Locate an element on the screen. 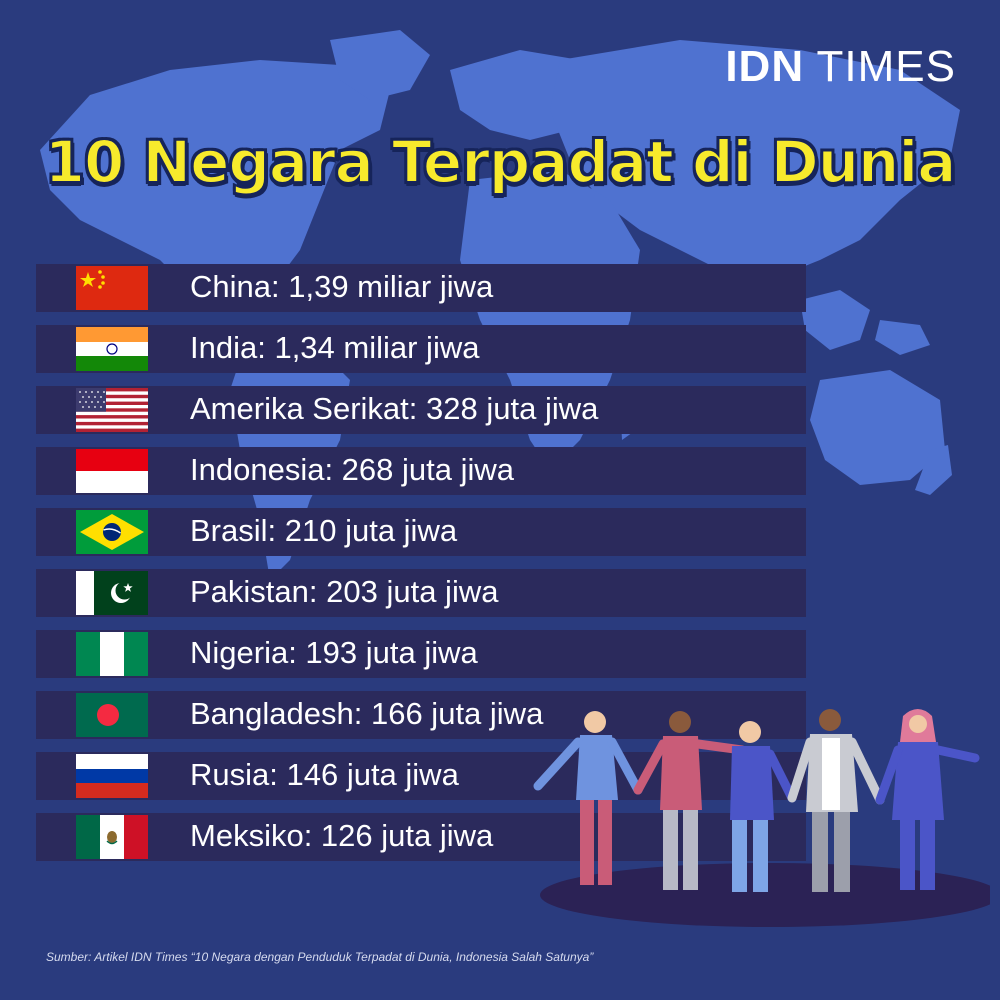 The width and height of the screenshot is (1000, 1000). idn-times-logo: IDN TIMES is located at coordinates (840, 67).